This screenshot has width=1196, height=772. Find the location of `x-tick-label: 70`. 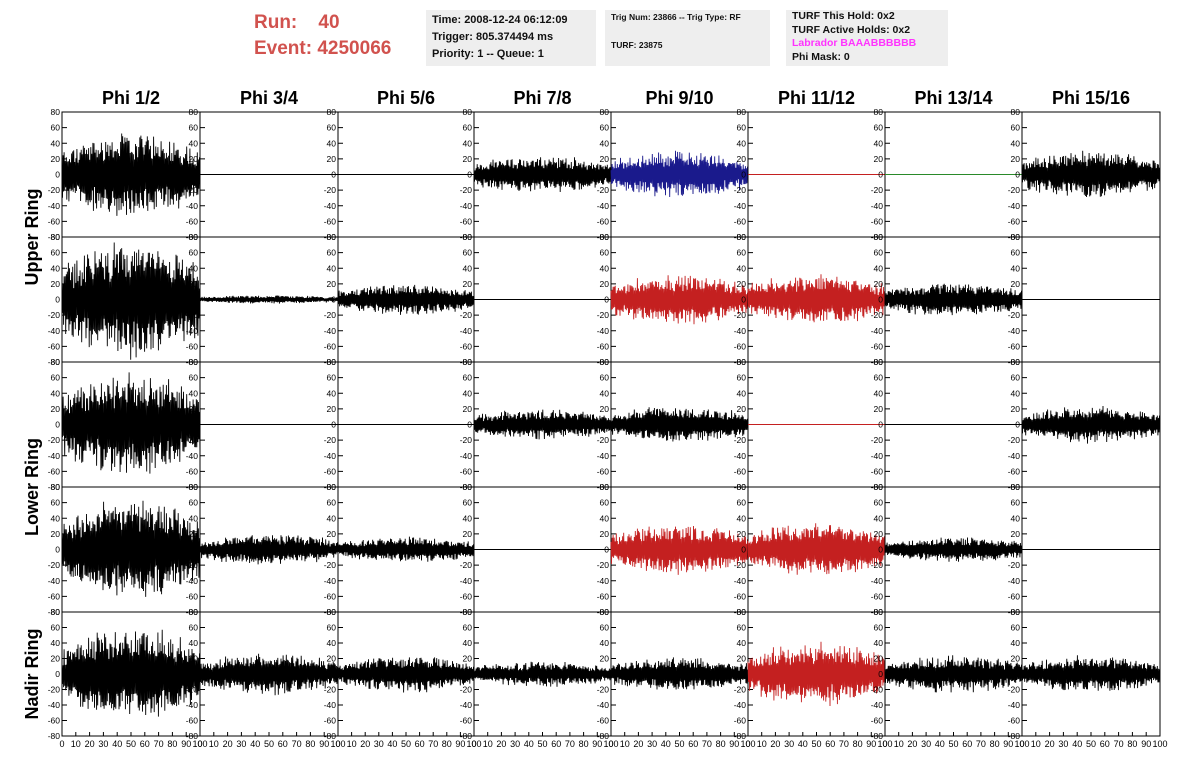

x-tick-label: 70 is located at coordinates (433, 744).